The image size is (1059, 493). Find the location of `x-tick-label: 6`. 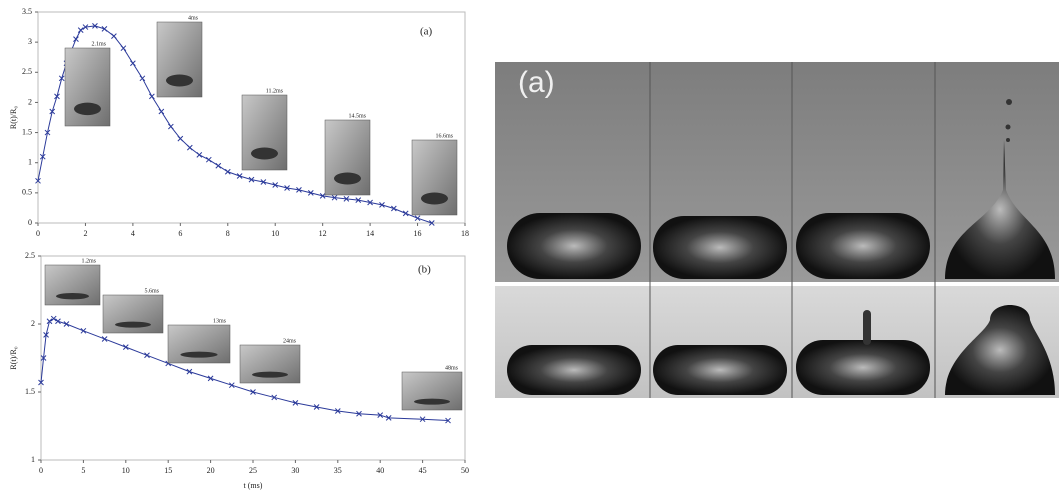

x-tick-label: 6 is located at coordinates (180, 233).